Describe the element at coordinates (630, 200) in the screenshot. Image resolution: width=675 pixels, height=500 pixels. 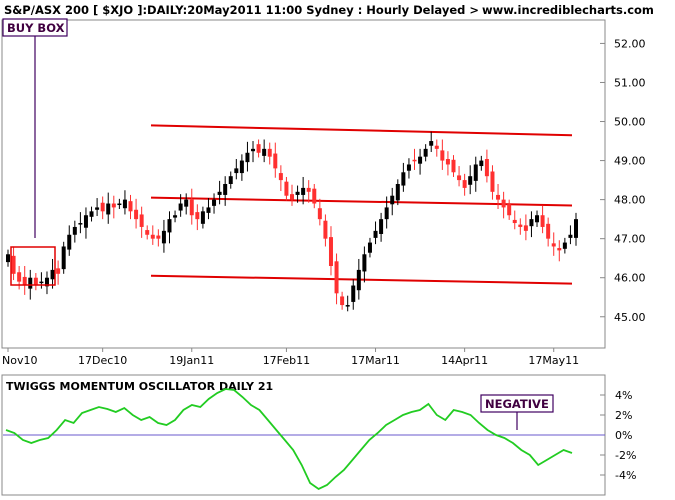
I see `price-tick-label: 48.00` at that location.